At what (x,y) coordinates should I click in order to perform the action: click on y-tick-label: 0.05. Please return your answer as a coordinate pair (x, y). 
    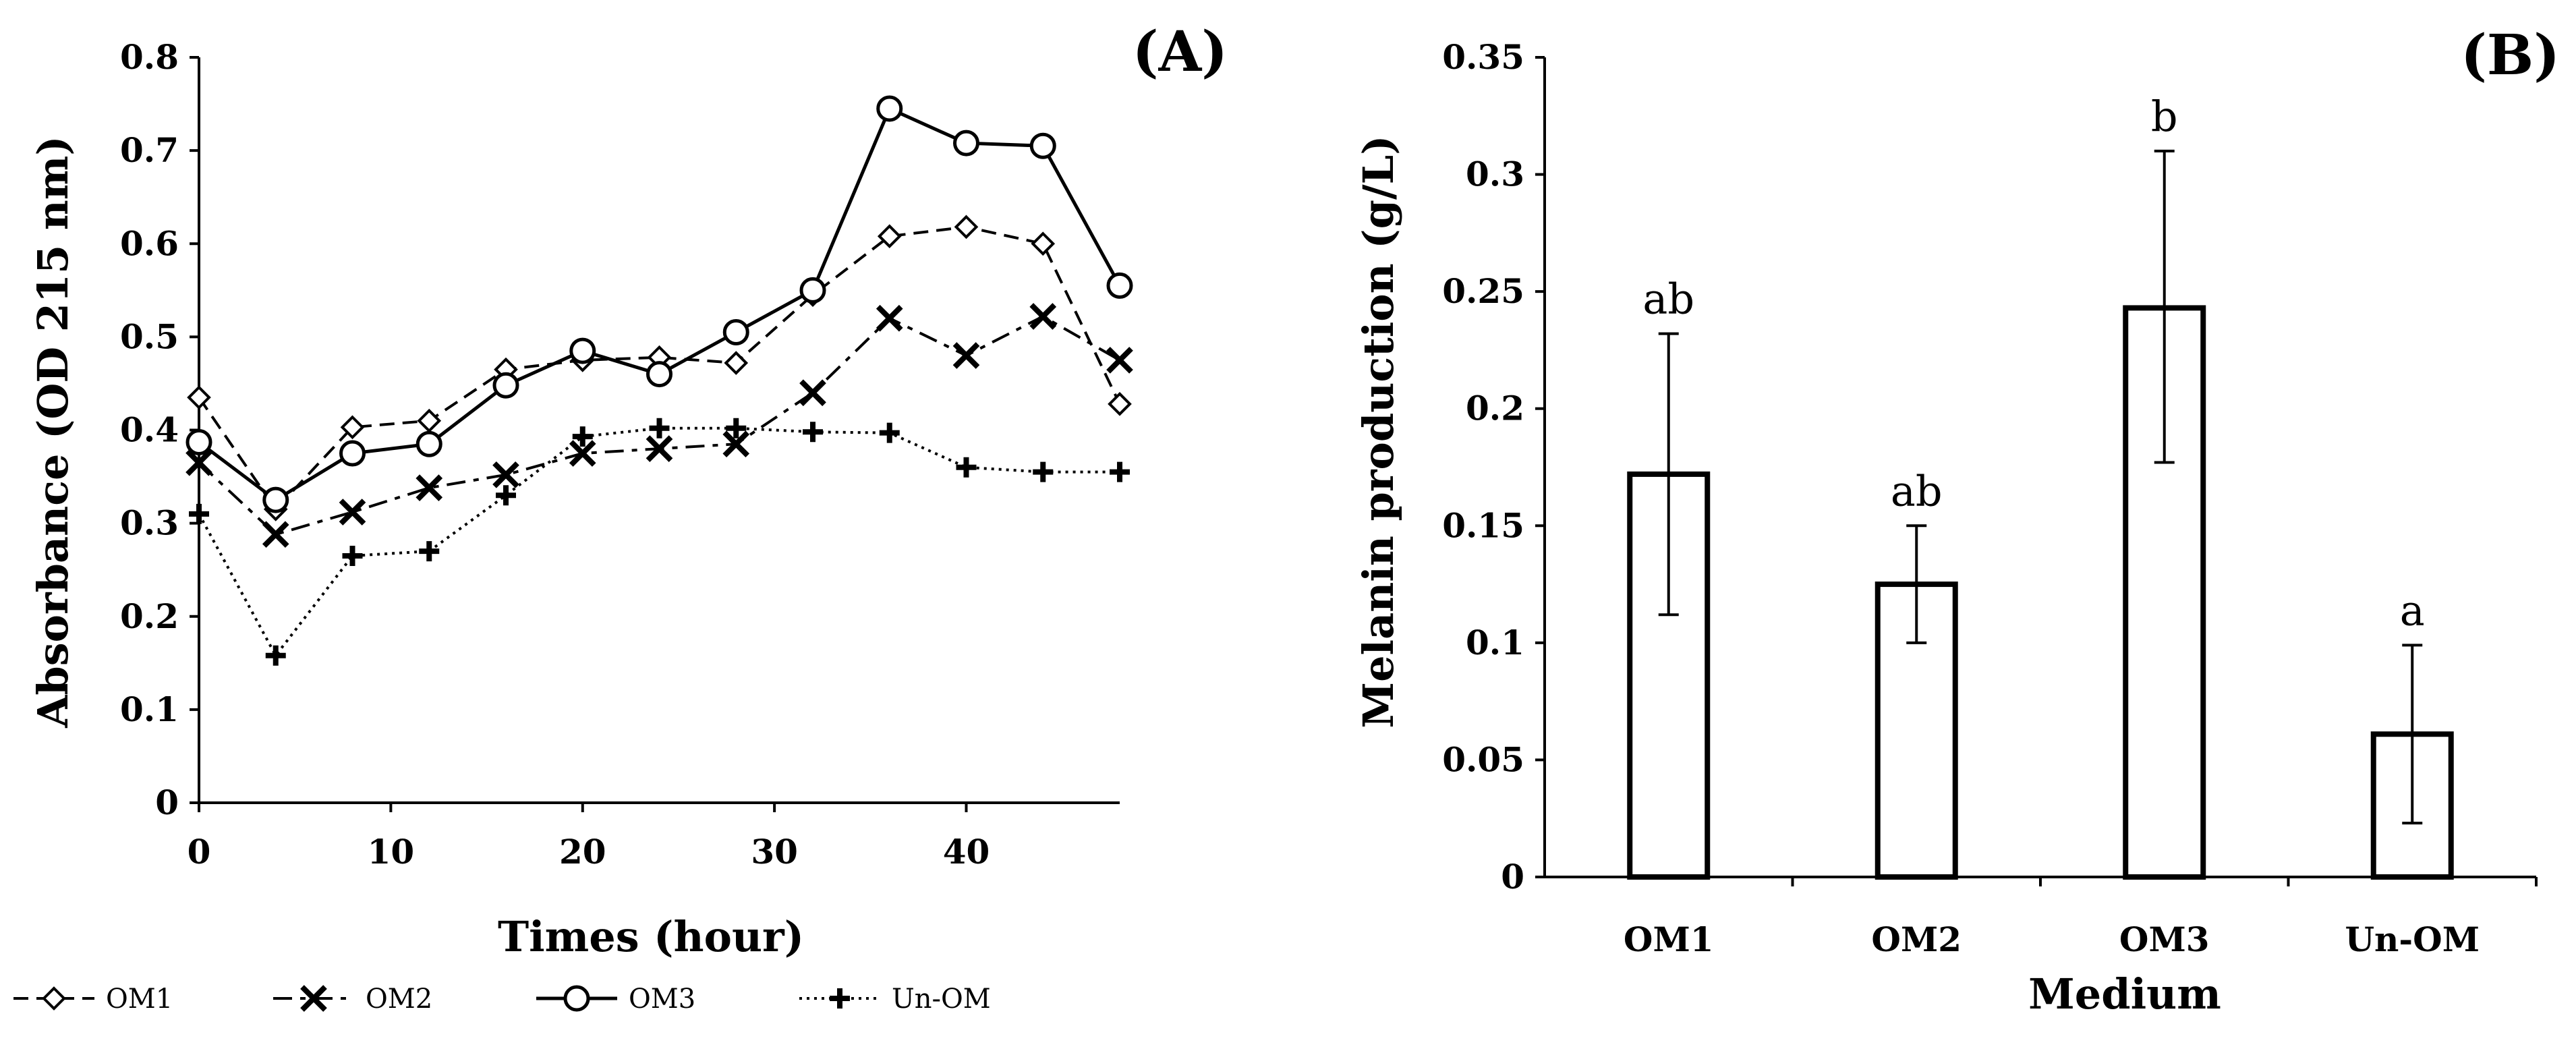
    Looking at the image, I should click on (1483, 759).